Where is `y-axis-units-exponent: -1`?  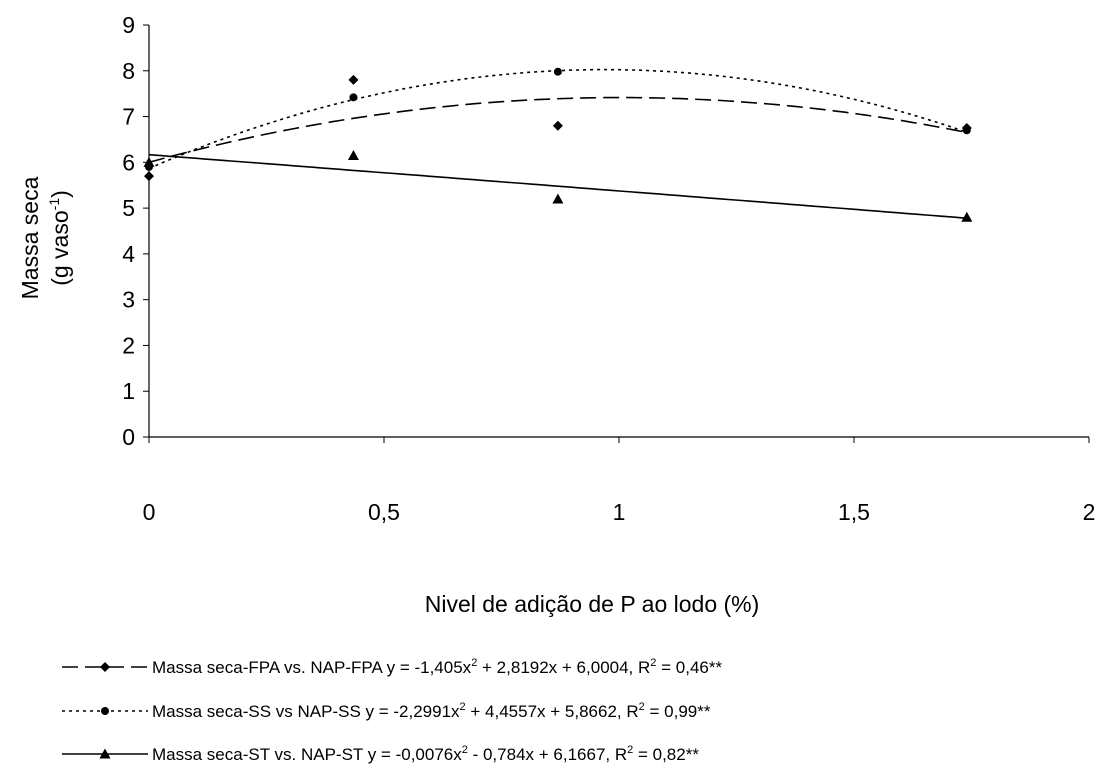
y-axis-units-exponent: -1 is located at coordinates (54, 204).